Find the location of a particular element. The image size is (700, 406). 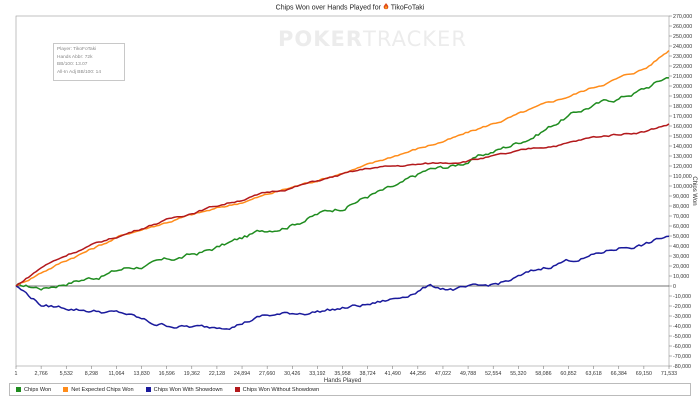

y-tick-label: 10,000 is located at coordinates (681, 277).